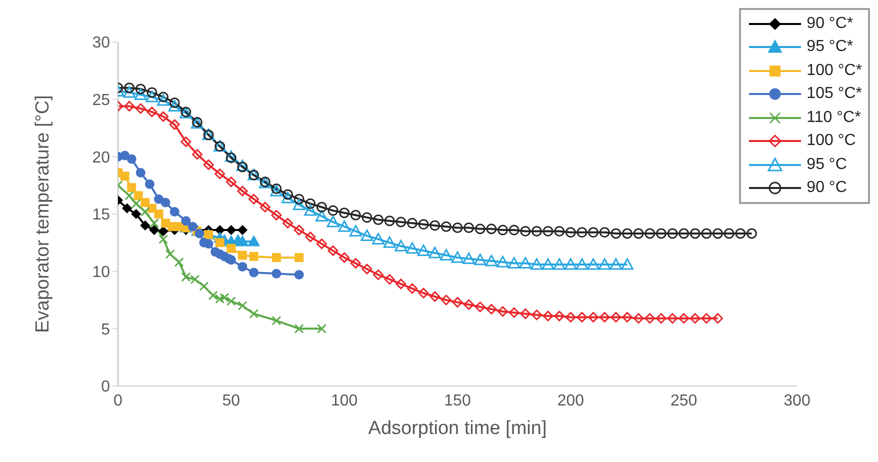 The width and height of the screenshot is (878, 462). I want to click on y-tick-label: 15, so click(101, 215).